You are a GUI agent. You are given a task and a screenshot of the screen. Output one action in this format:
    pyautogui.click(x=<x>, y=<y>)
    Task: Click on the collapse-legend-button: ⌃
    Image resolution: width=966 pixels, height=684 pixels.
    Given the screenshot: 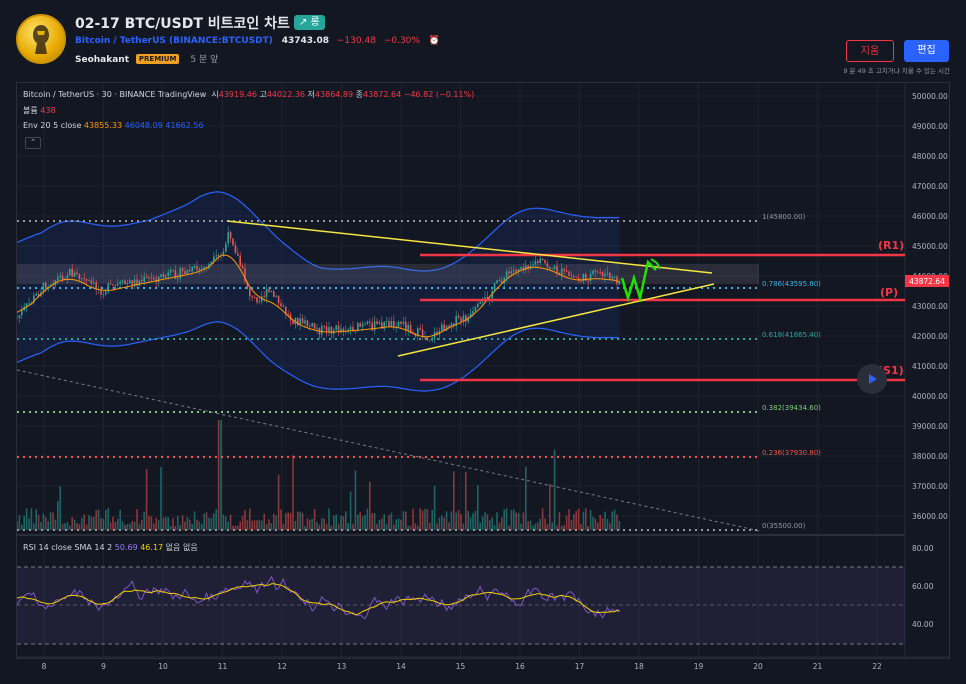 What is the action you would take?
    pyautogui.click(x=33, y=143)
    